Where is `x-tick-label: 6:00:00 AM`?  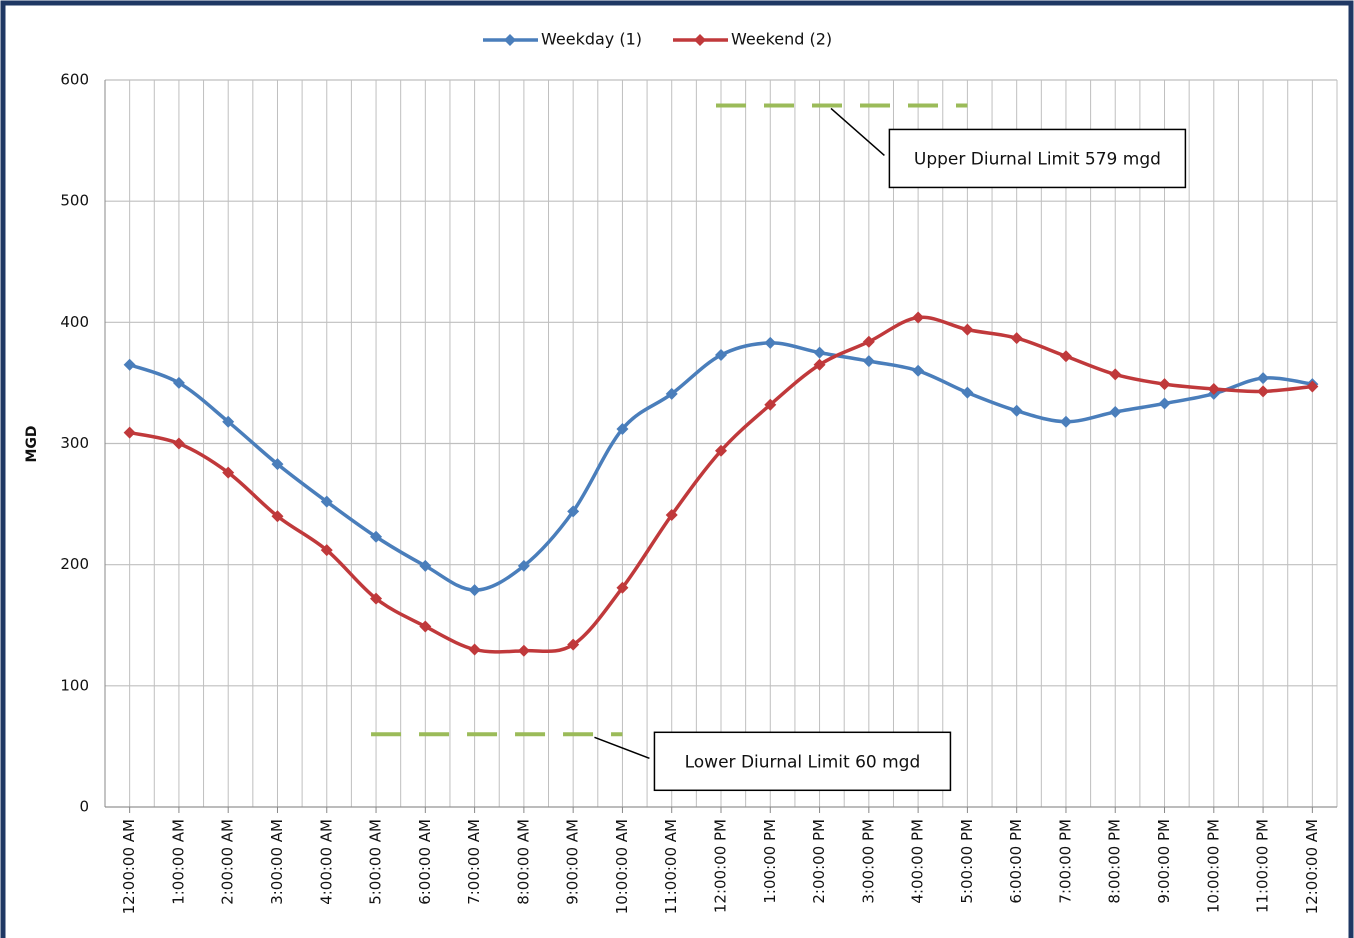 x-tick-label: 6:00:00 AM is located at coordinates (425, 862).